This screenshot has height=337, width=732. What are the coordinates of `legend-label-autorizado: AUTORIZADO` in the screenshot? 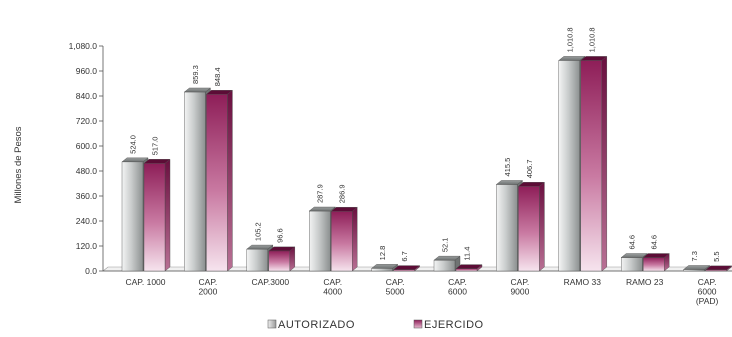 It's located at (316, 325).